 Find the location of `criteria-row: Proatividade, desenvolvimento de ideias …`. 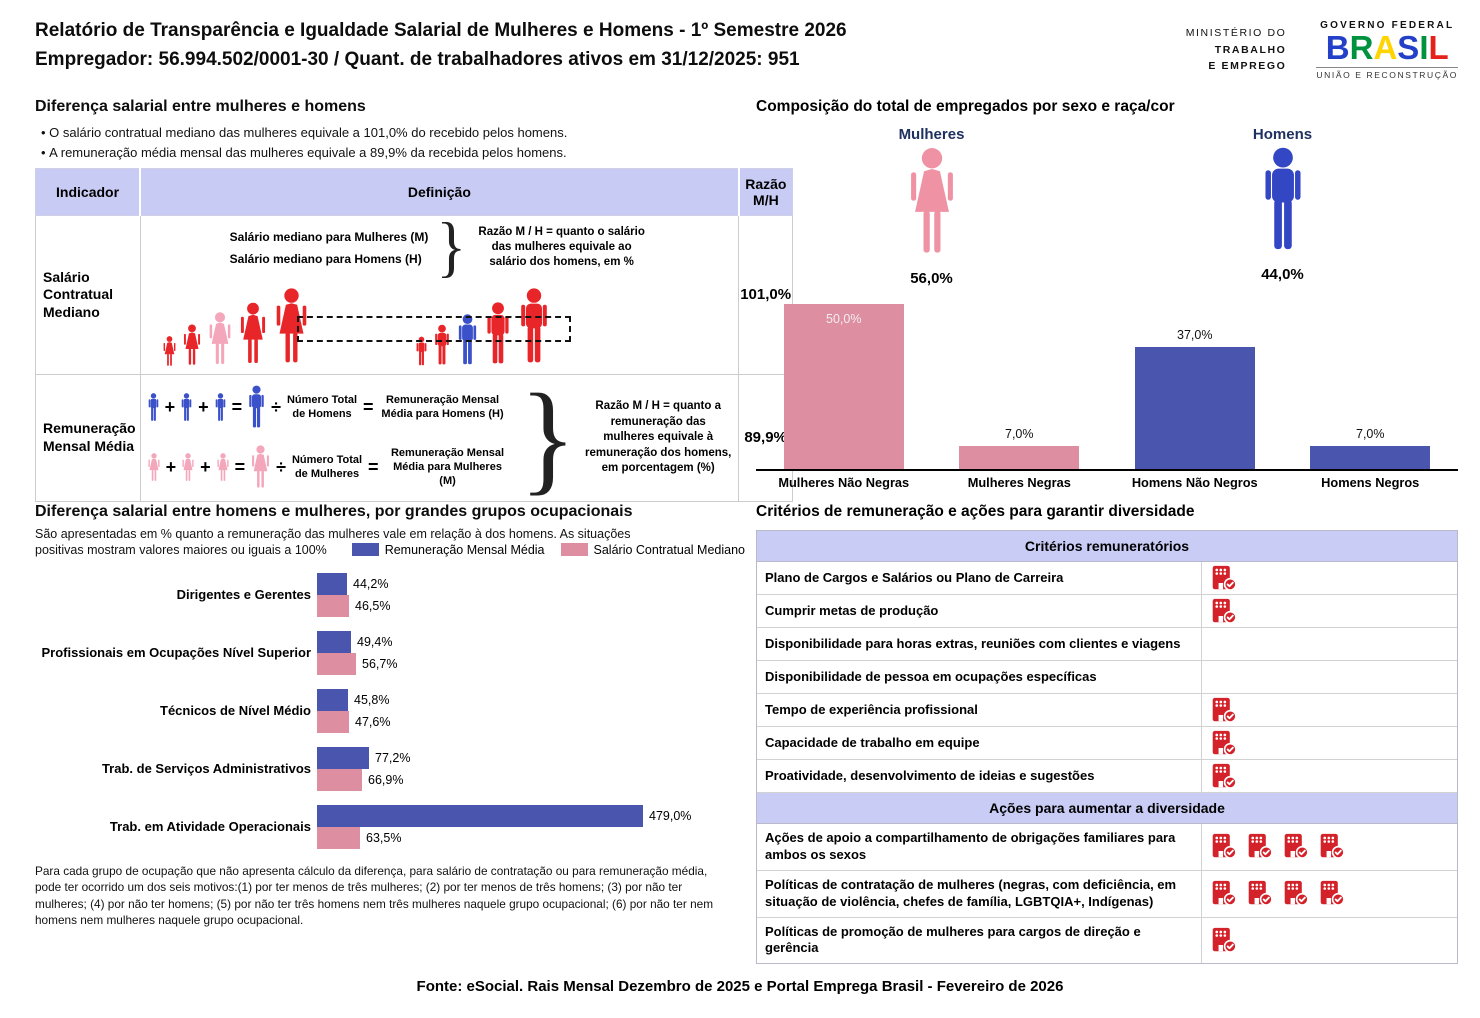

criteria-row: Proatividade, desenvolvimento de ideias … is located at coordinates (1107, 776).